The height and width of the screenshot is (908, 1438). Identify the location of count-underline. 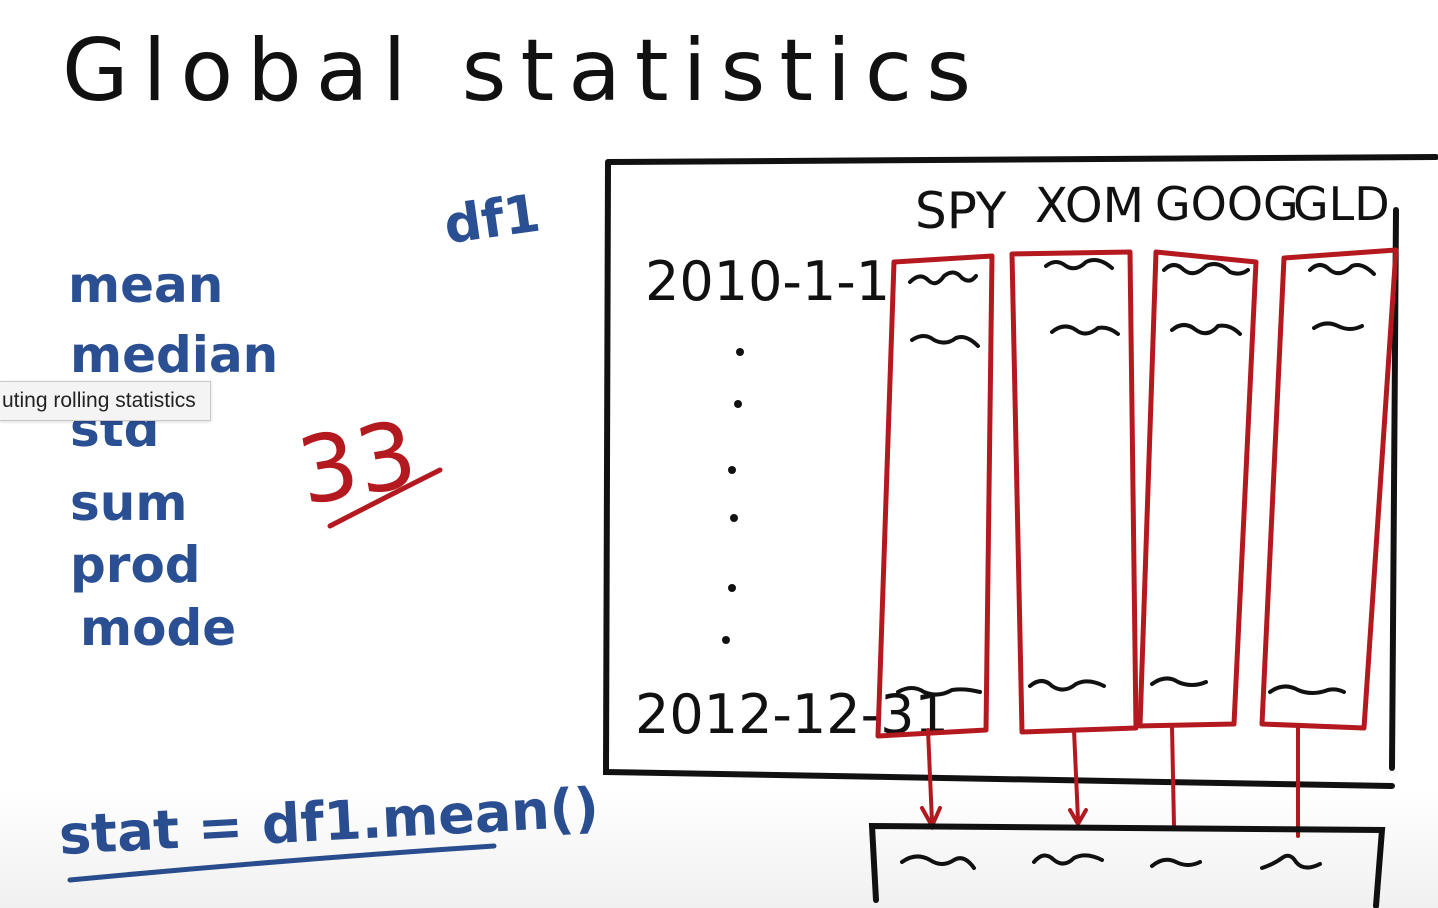
(385, 498).